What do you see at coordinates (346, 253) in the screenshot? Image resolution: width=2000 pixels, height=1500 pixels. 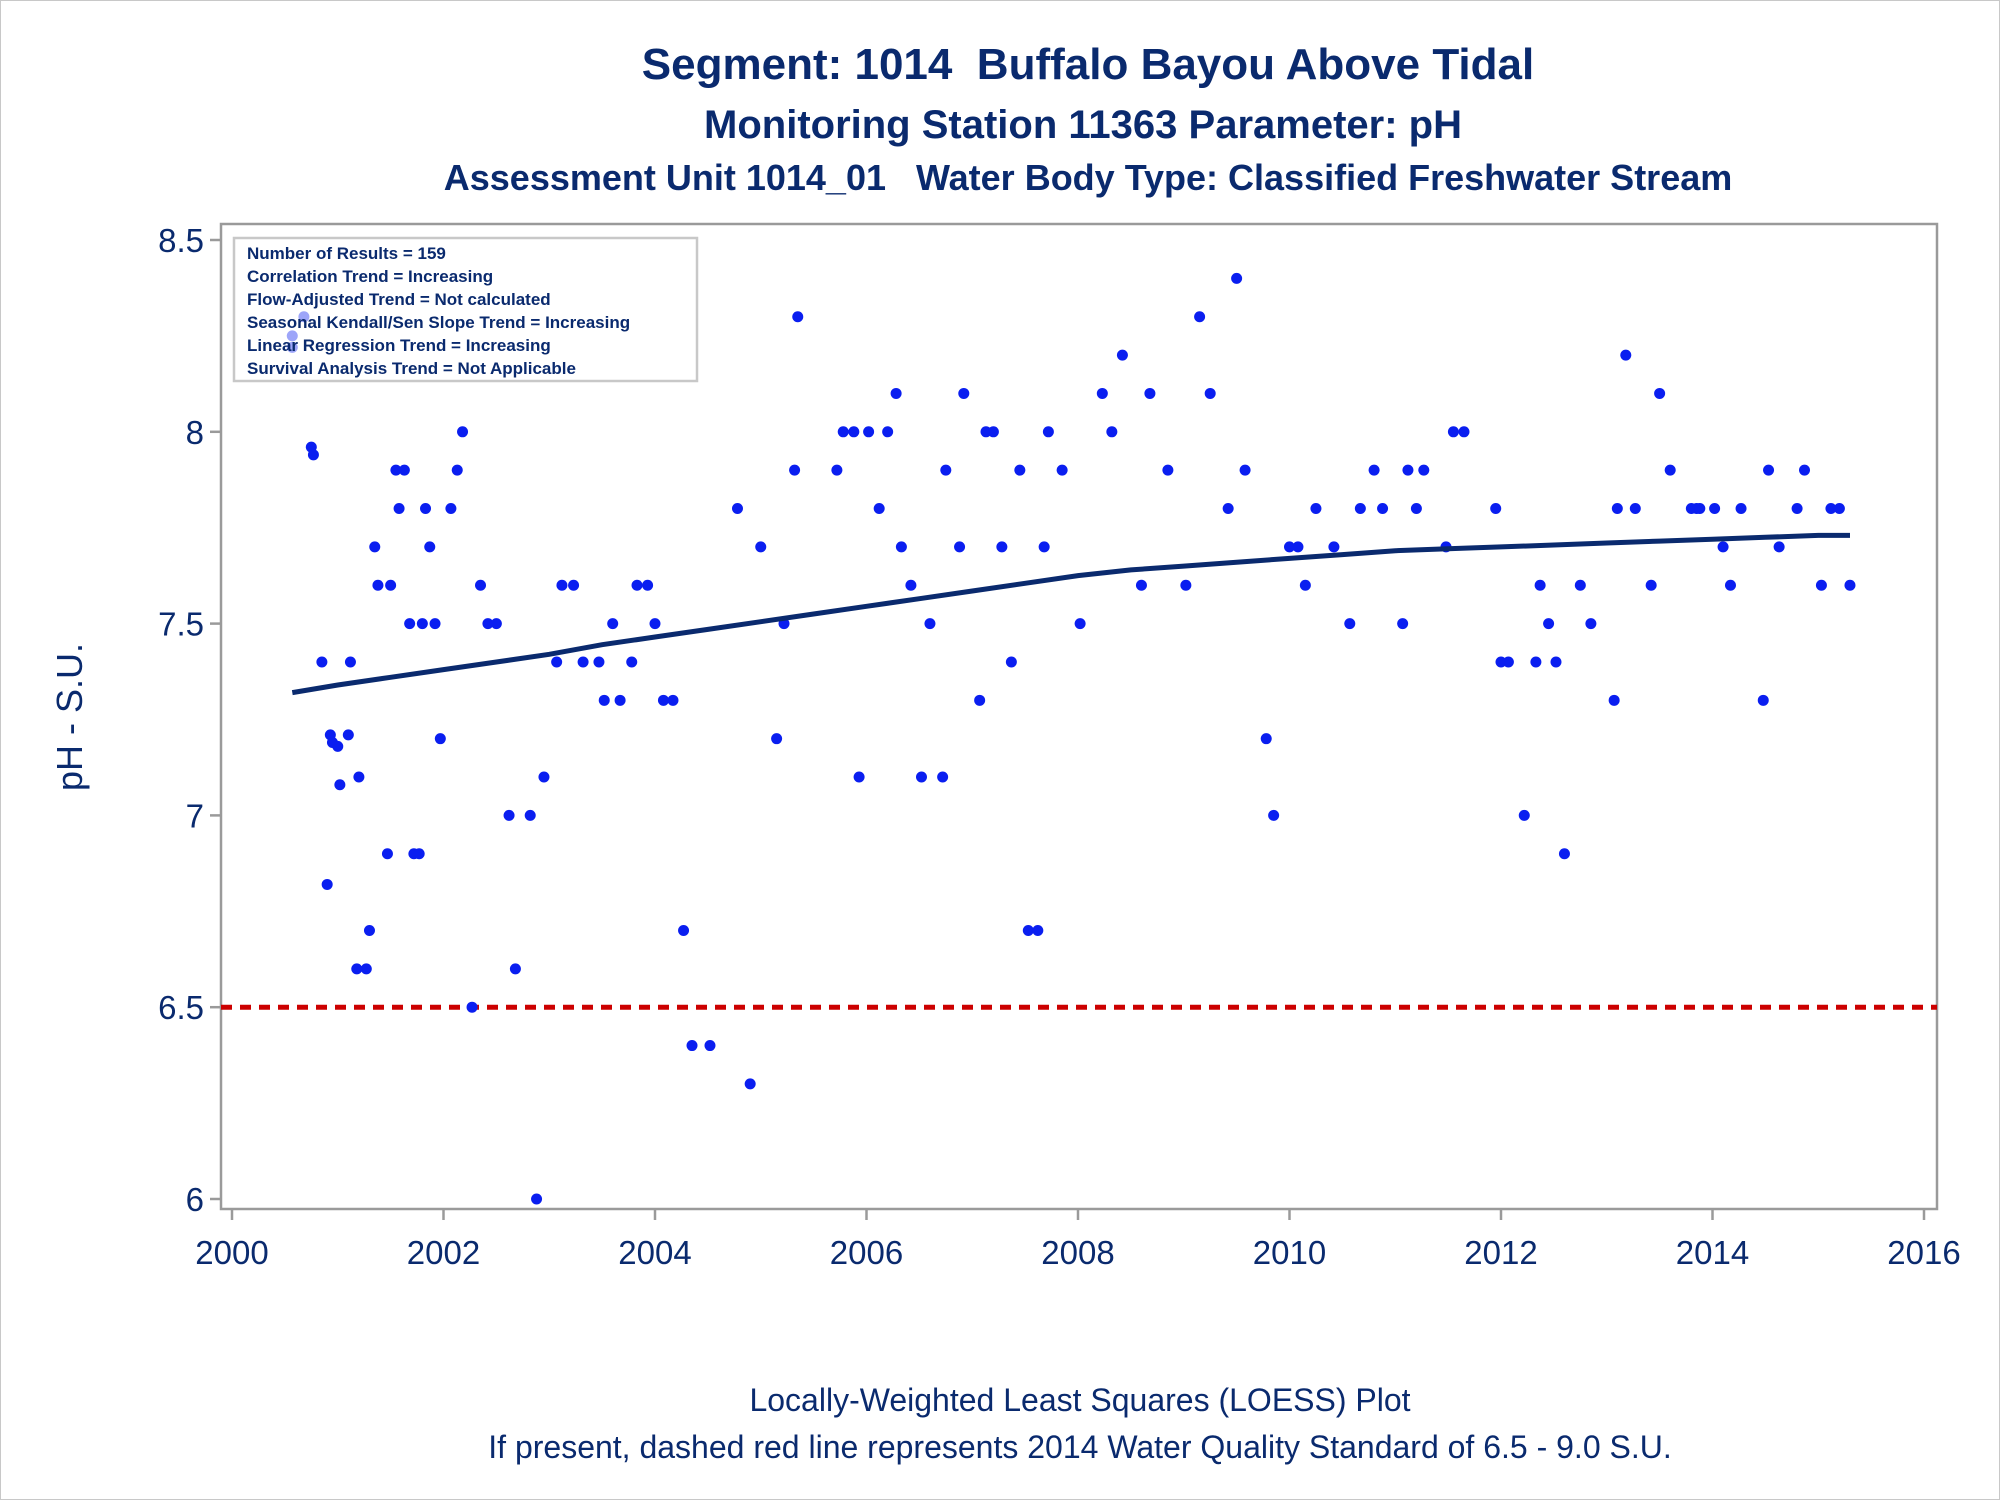 I see `stats-line-results: Number of Results = 159` at bounding box center [346, 253].